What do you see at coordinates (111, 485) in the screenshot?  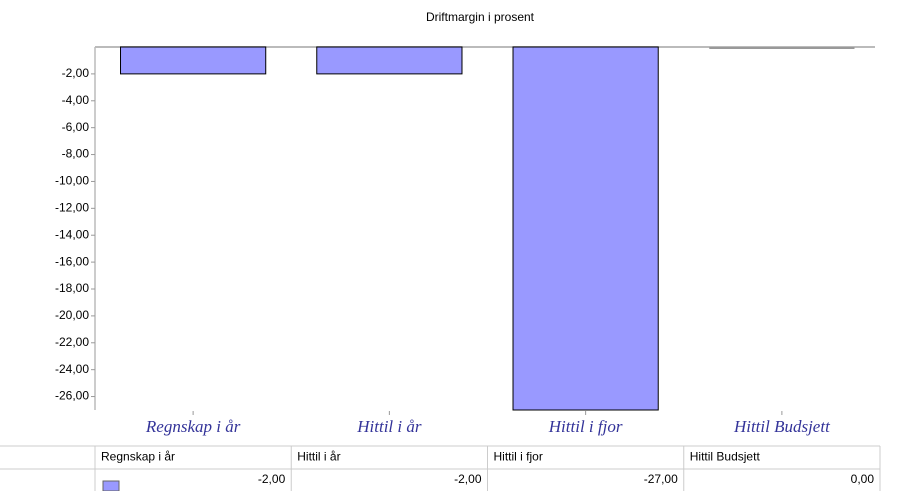 I see `legend-swatch` at bounding box center [111, 485].